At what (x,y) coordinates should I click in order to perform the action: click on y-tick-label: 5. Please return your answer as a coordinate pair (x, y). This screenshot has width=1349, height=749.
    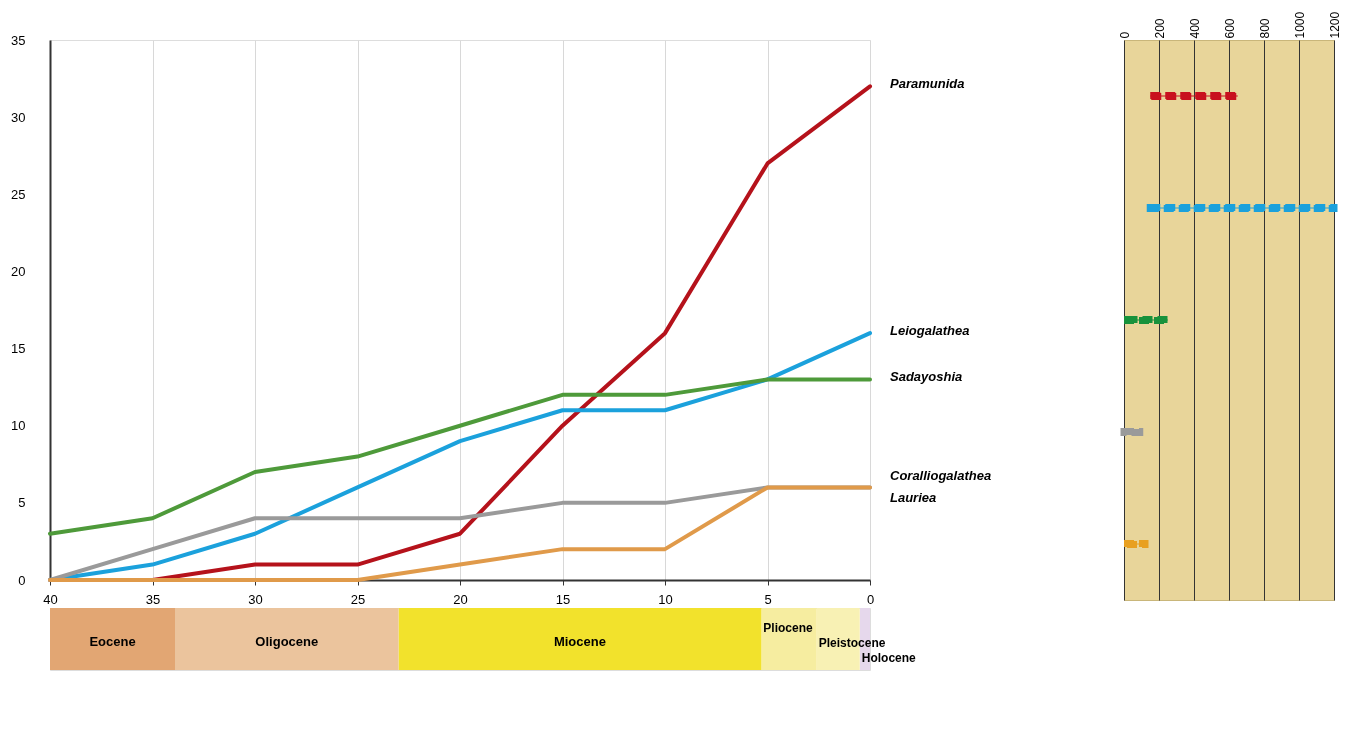
    Looking at the image, I should click on (22, 503).